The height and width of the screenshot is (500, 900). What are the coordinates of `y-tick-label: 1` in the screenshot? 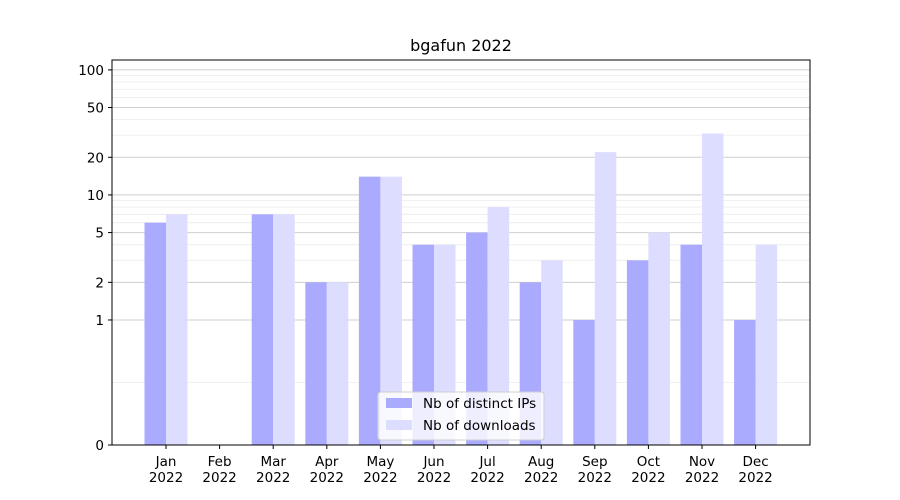 It's located at (99, 321).